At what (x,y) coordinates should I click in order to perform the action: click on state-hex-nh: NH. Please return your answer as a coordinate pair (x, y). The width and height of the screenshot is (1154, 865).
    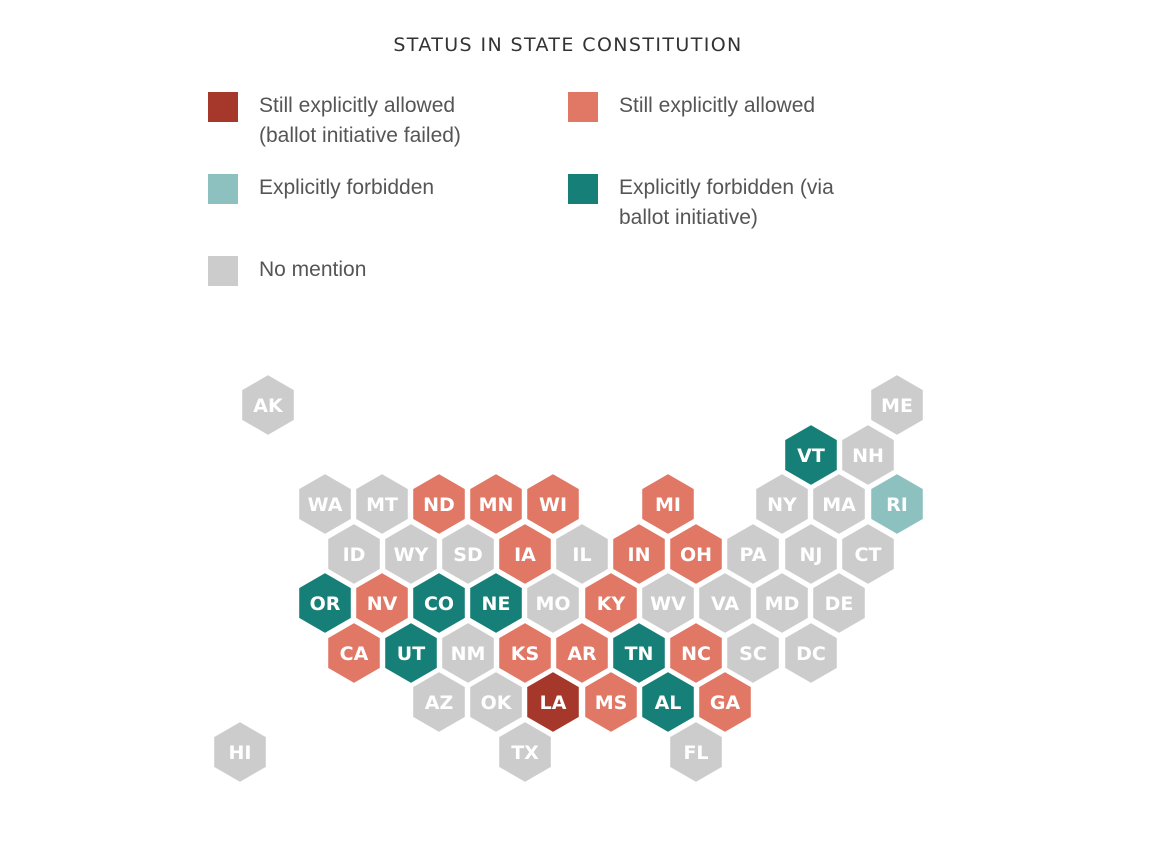
    Looking at the image, I should click on (868, 455).